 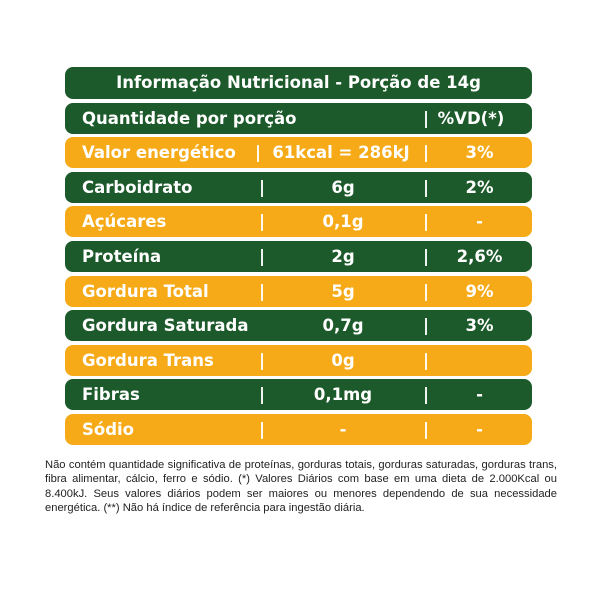 I want to click on header-vd-label: %VD(*), so click(x=471, y=118).